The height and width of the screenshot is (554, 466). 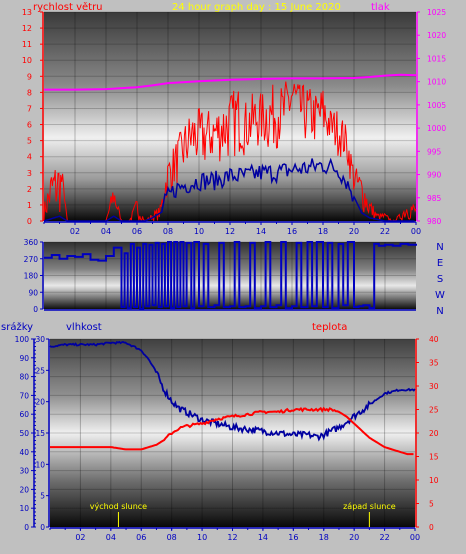 I want to click on pressure-y-tick-label: 1000, so click(x=436, y=128).